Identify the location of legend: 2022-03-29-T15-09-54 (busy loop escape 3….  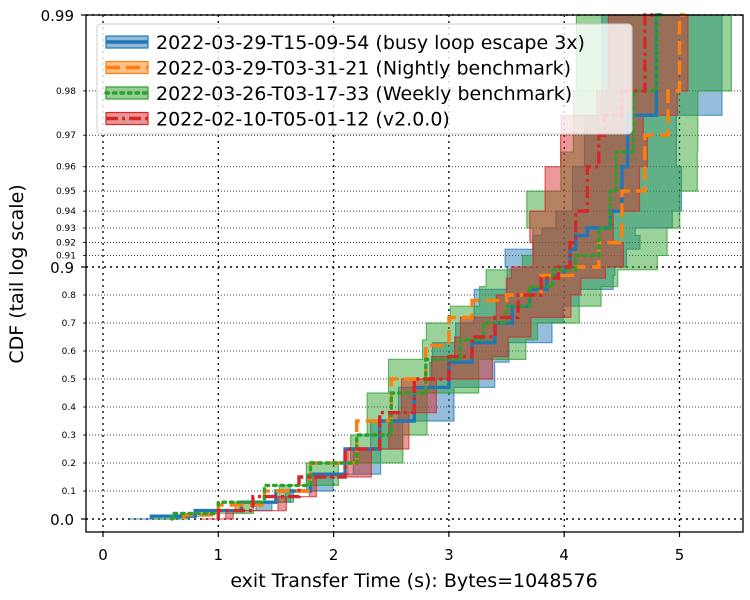
(364, 79).